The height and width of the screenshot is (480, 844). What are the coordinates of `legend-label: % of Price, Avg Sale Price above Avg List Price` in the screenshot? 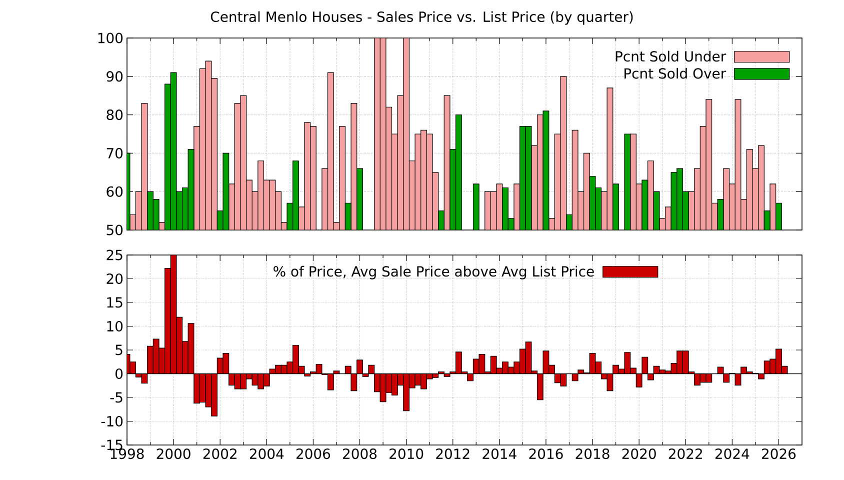 It's located at (434, 273).